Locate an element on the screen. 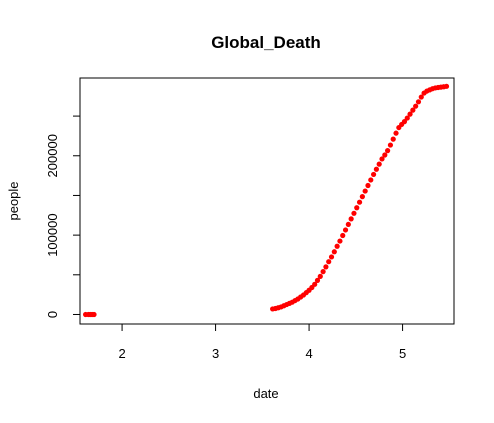 This screenshot has height=423, width=494. chart-title: Global_Death is located at coordinates (266, 42).